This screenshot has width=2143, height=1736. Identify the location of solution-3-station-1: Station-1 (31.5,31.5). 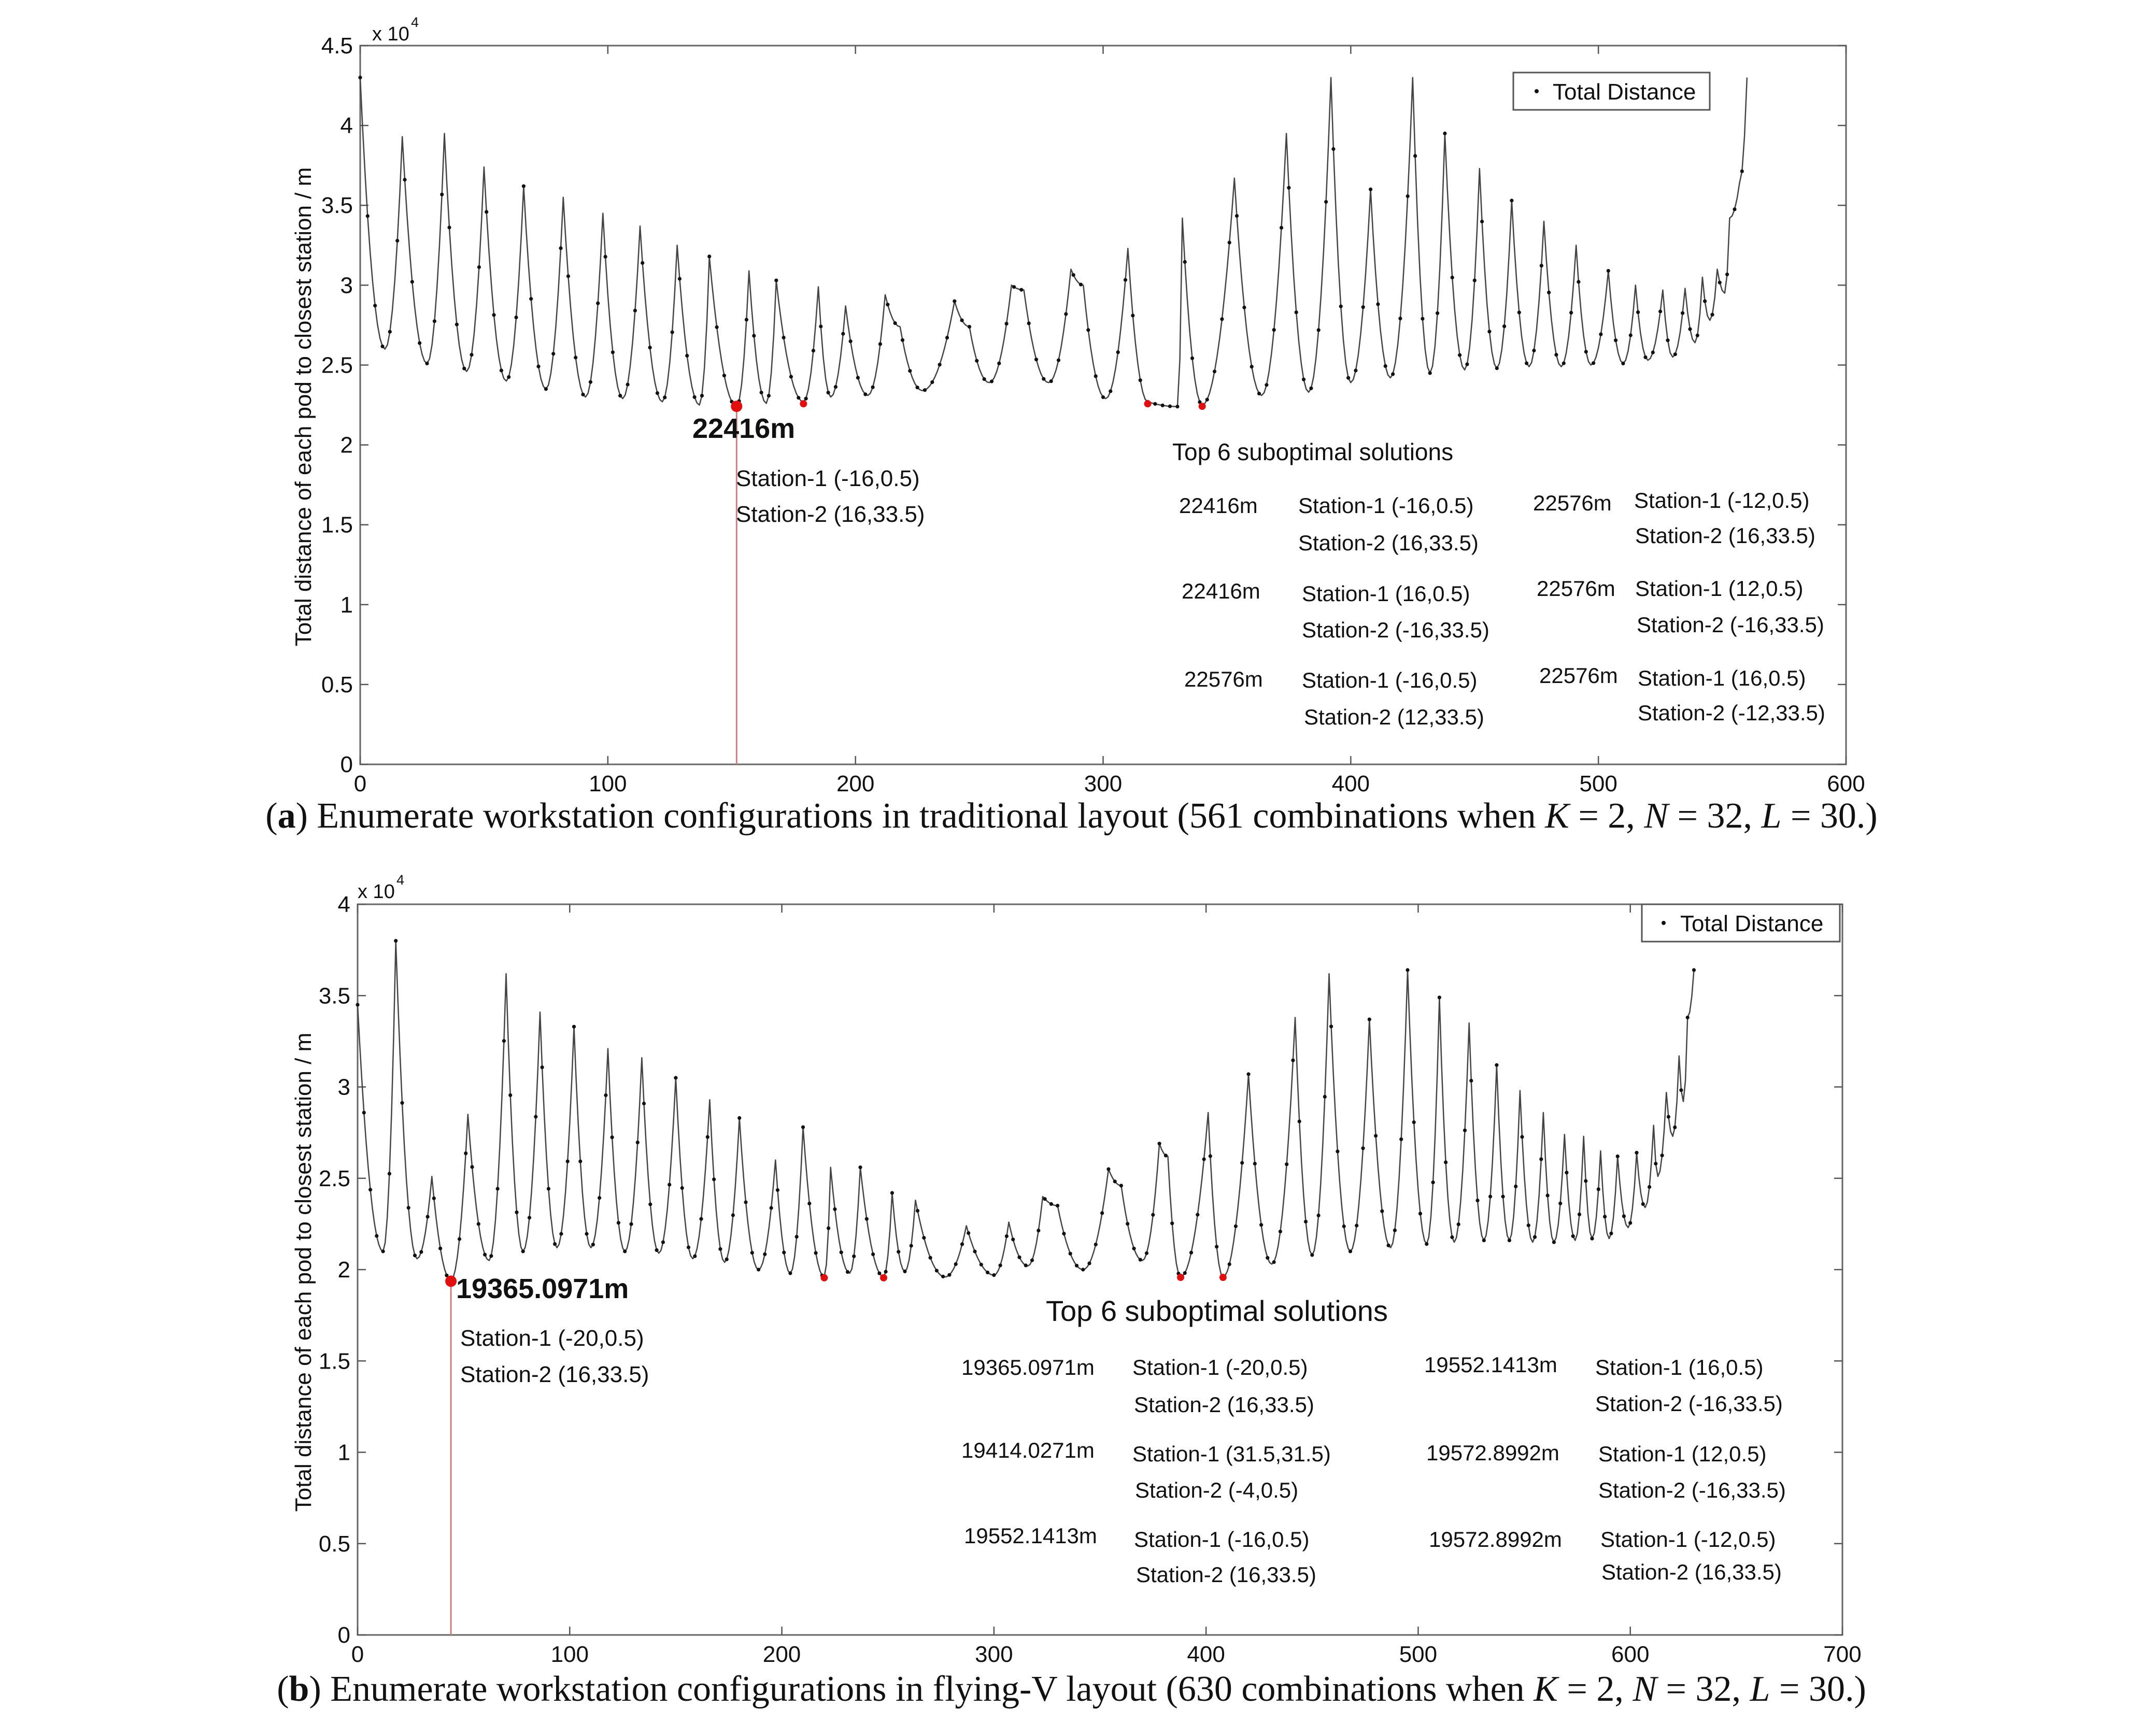
(1231, 1454).